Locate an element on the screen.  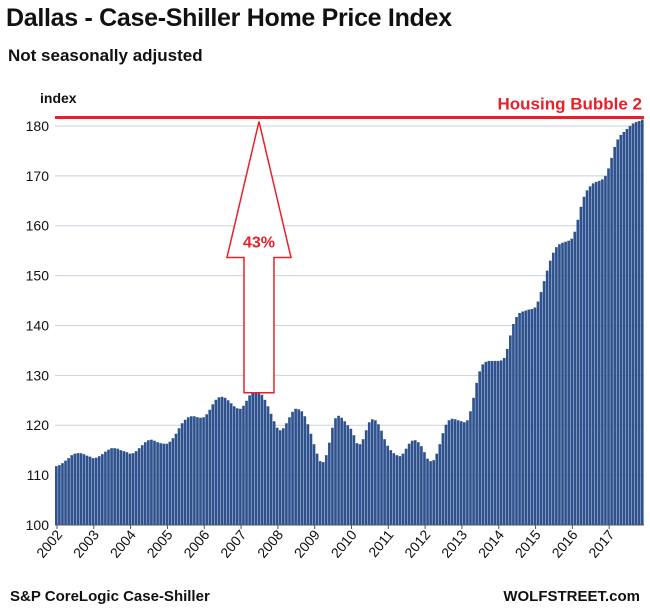
x-tick-label: 2006 is located at coordinates (196, 543).